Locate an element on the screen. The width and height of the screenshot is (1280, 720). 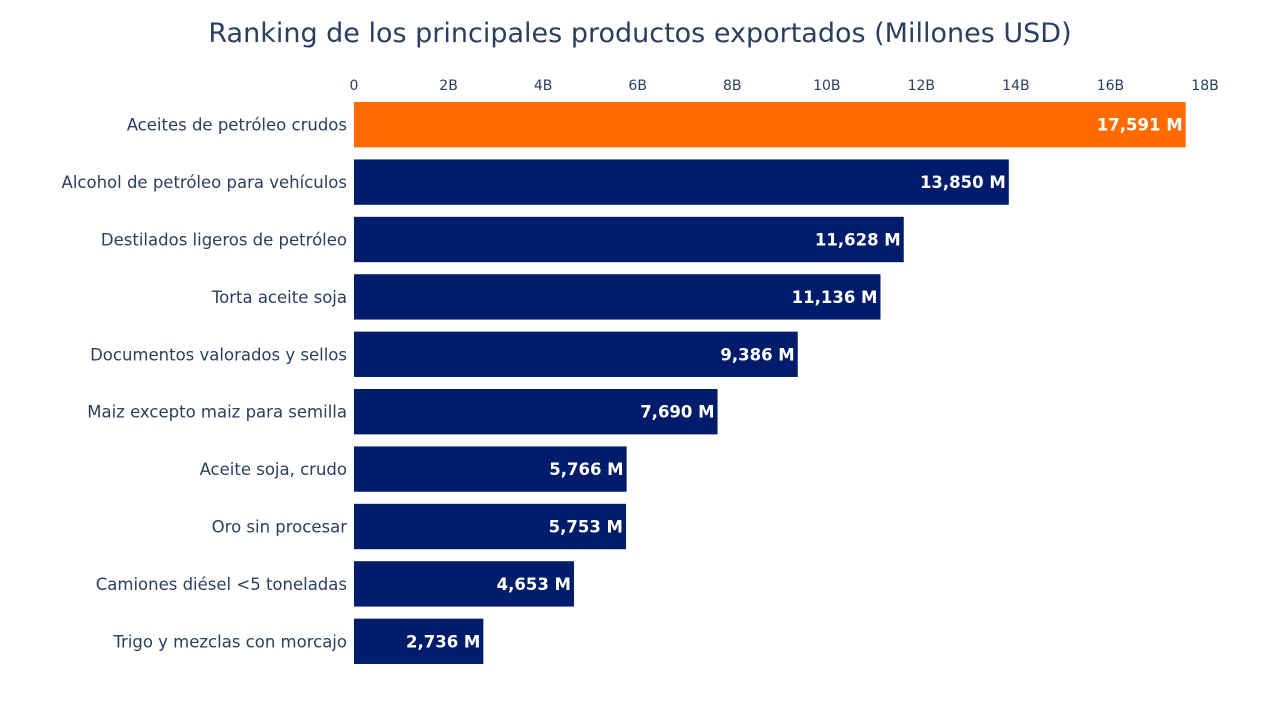
x-tick-label: 10B is located at coordinates (826, 86).